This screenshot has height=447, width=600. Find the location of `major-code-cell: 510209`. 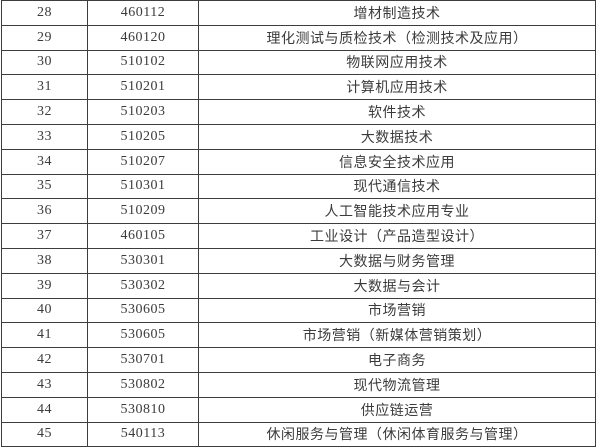

major-code-cell: 510209 is located at coordinates (143, 211).